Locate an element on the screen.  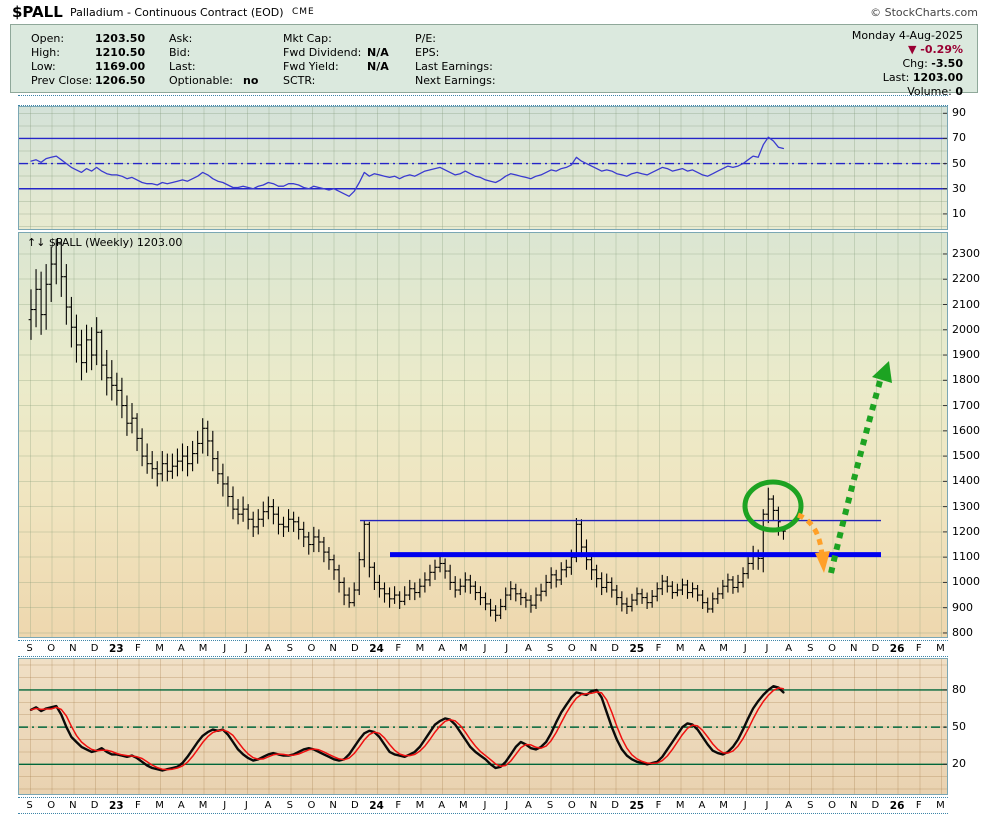
quote-field: Fwd Dividend: N/A is located at coordinates (336, 52).